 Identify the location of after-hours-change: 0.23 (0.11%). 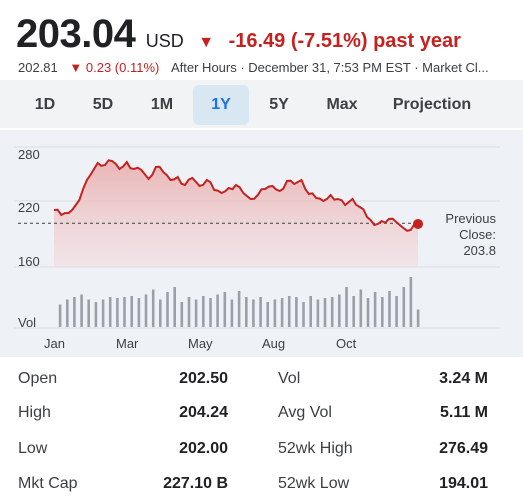
(122, 67).